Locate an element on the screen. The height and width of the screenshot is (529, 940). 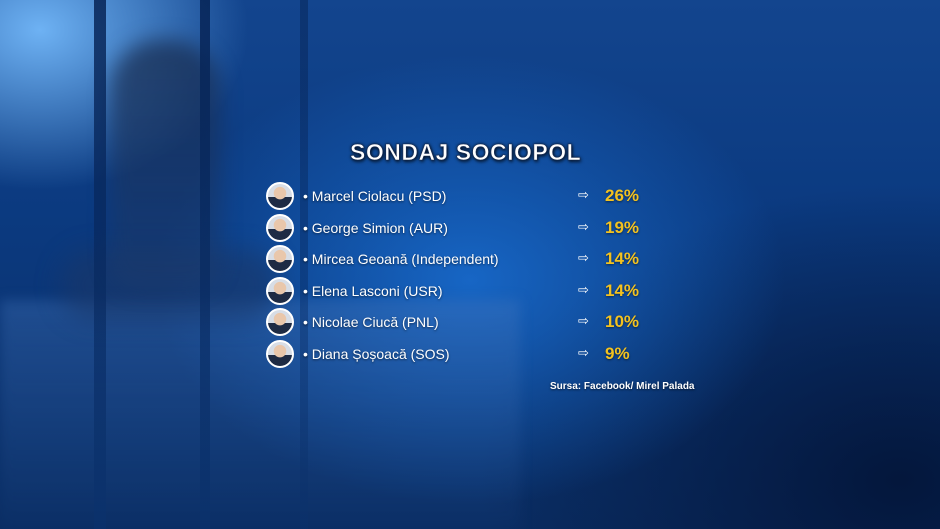
poll-title: SONDAJ SOCIOPOL is located at coordinates (466, 152).